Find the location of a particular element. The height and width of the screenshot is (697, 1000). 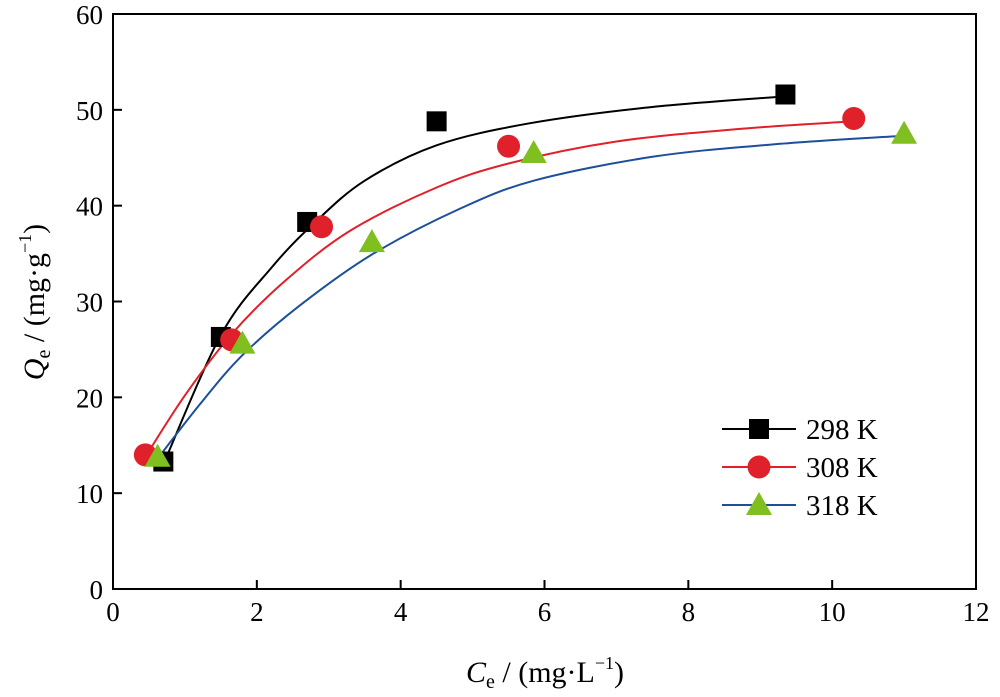

x-tick-label: 8 is located at coordinates (689, 612).